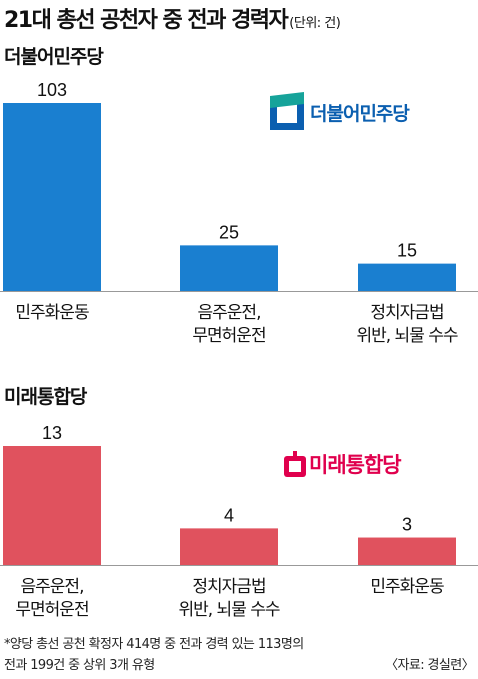  Describe the element at coordinates (45, 397) in the screenshot. I see `party-title-ufp: 미래통합당` at that location.